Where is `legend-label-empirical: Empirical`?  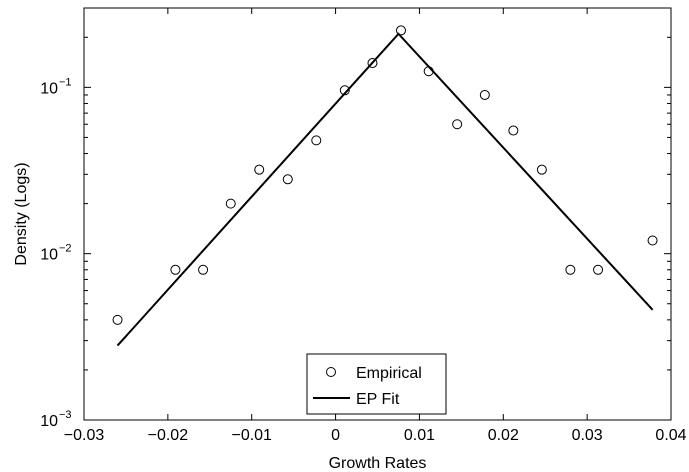 legend-label-empirical: Empirical is located at coordinates (389, 373).